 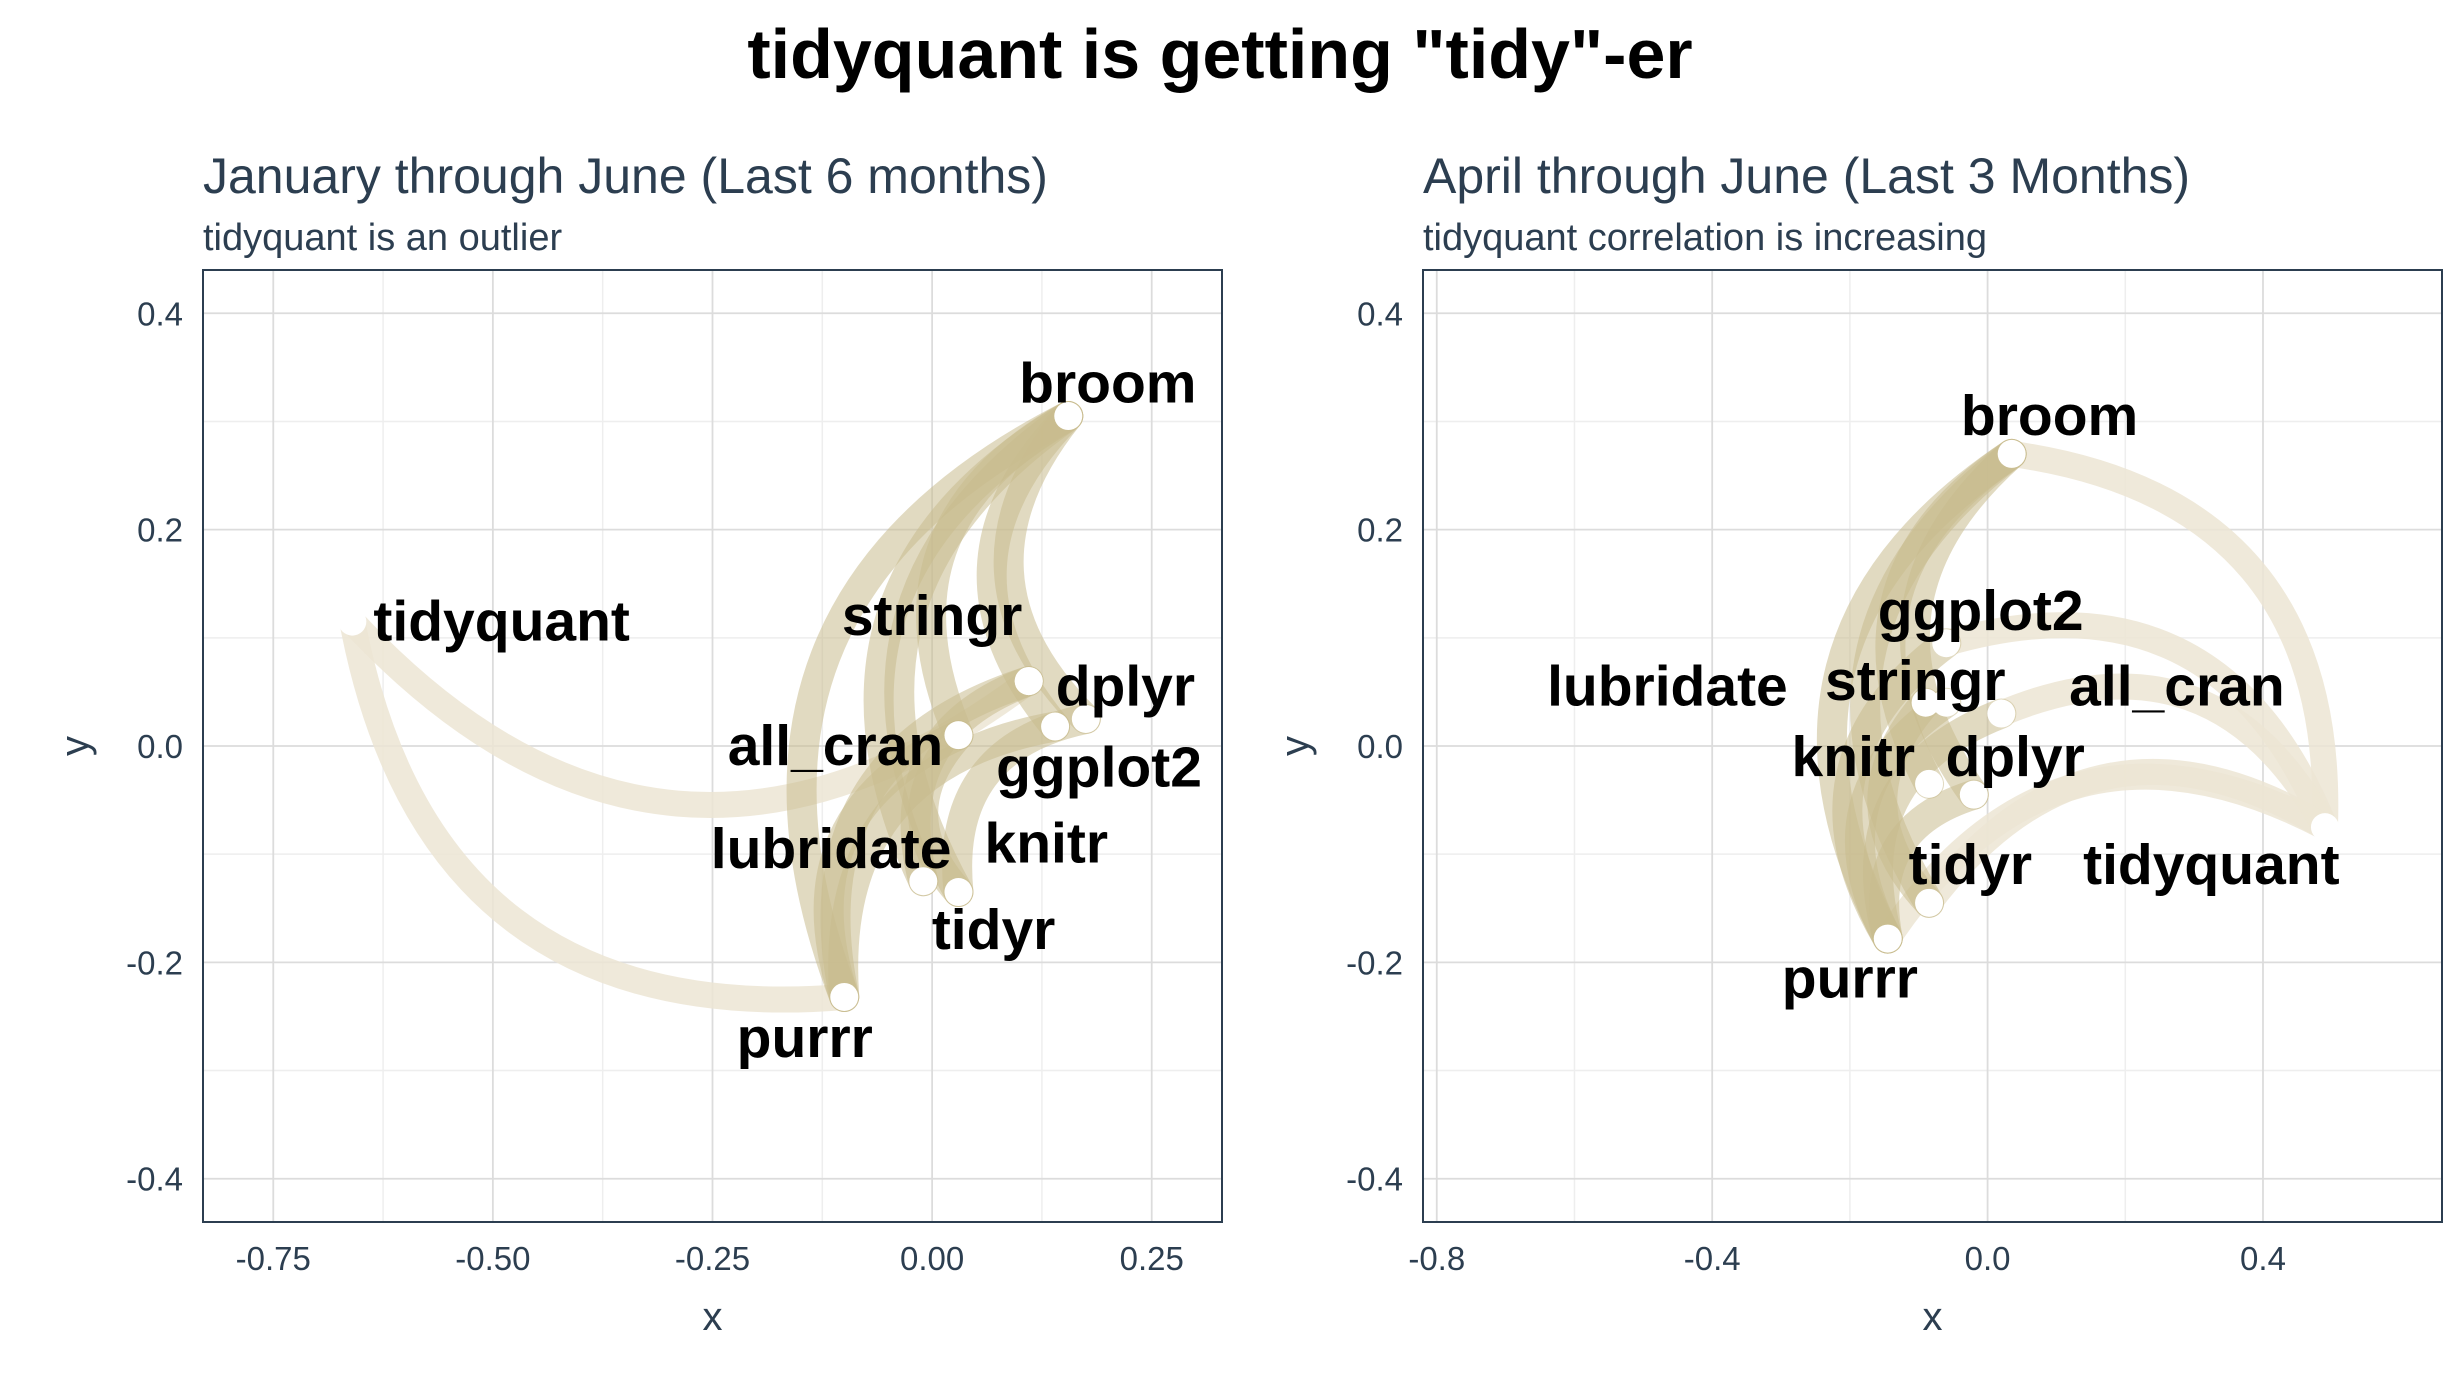 I want to click on x-tick-label: -0.4, so click(x=1712, y=1258).